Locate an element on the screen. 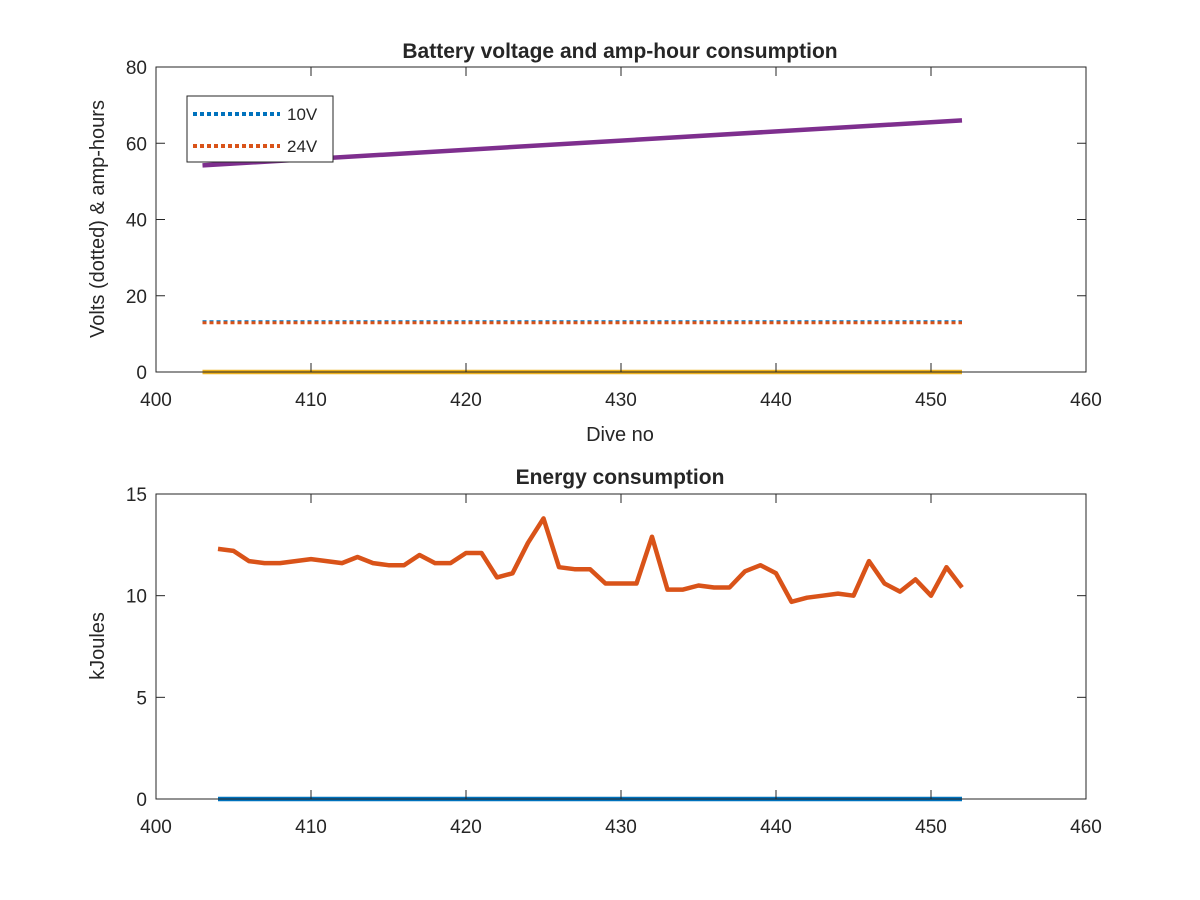 This screenshot has width=1200, height=900. plot-voltage-ylabel: Volts (dotted) & amp-hours is located at coordinates (98, 219).